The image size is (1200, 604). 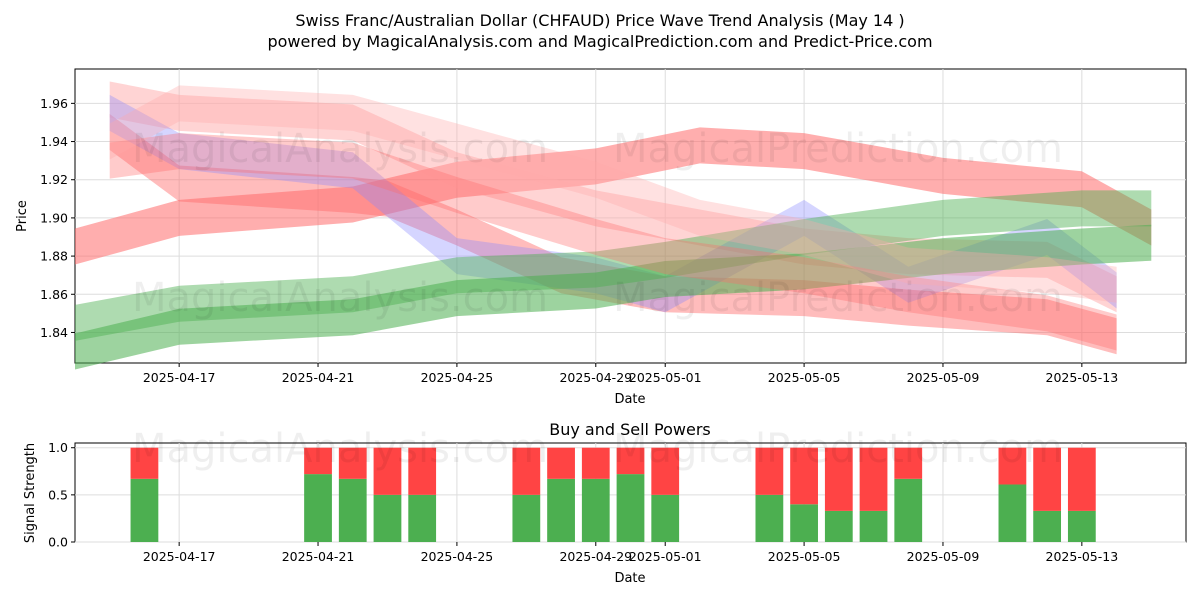 What do you see at coordinates (595, 556) in the screenshot?
I see `signal-x-tick-label: 2025-04-29` at bounding box center [595, 556].